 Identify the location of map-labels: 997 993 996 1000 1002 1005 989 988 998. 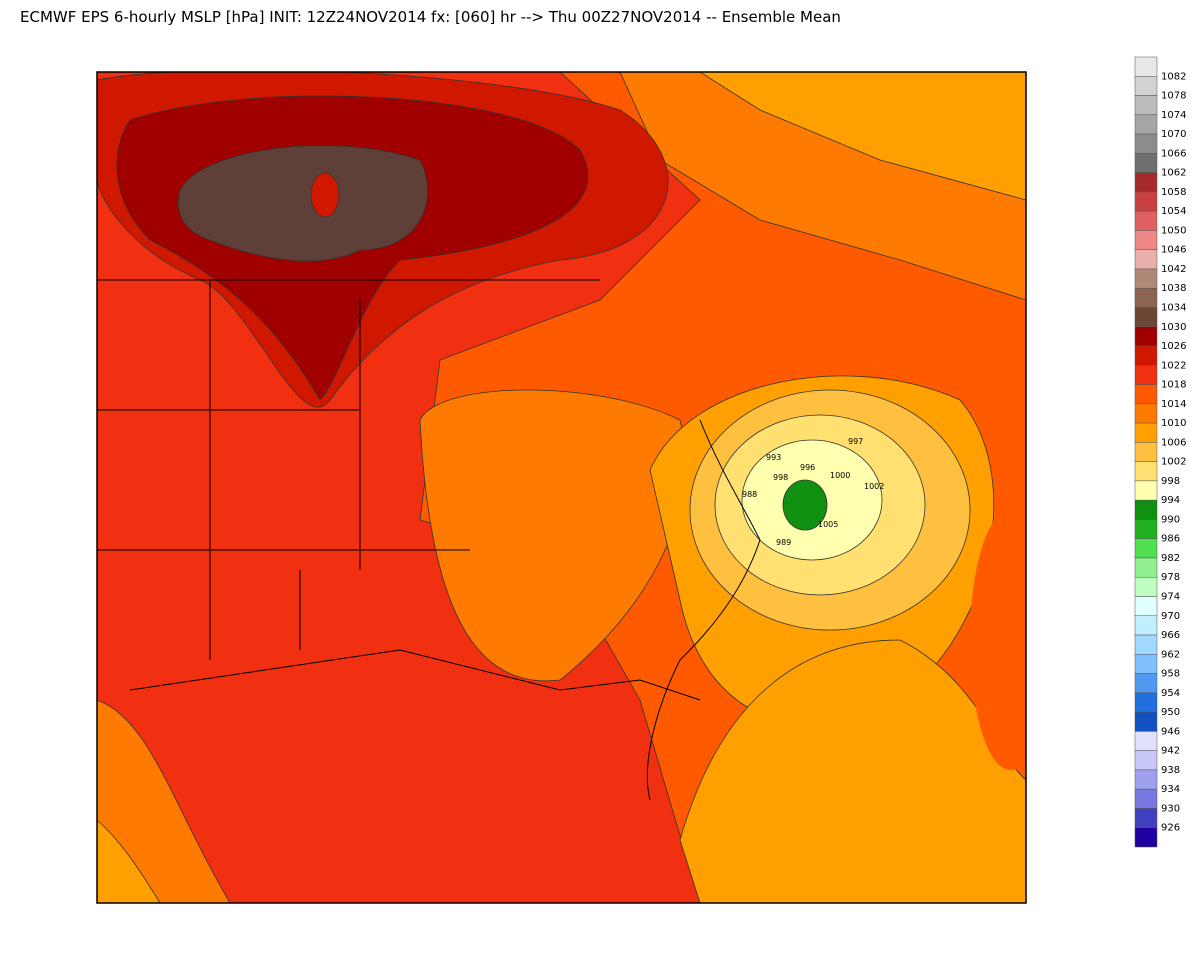
(813, 492).